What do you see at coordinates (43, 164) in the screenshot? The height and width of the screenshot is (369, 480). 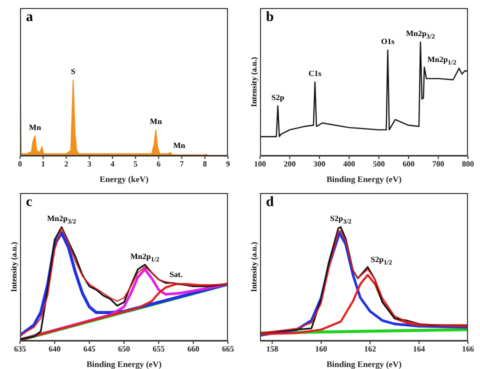 I see `x-tick-label: 1` at bounding box center [43, 164].